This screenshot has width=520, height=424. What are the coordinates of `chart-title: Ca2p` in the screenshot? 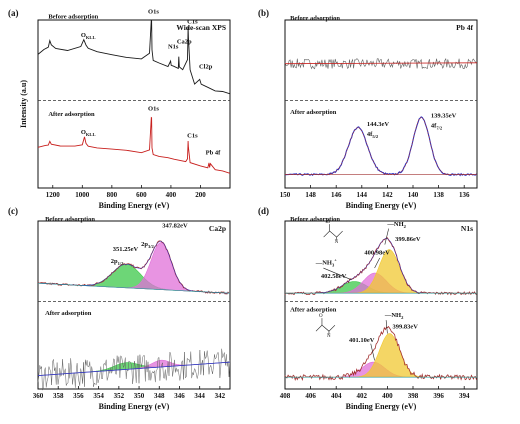 It's located at (217, 228).